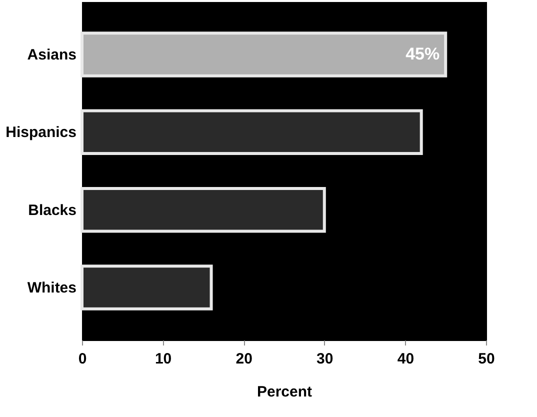  What do you see at coordinates (325, 359) in the screenshot?
I see `x-tick-label: 30` at bounding box center [325, 359].